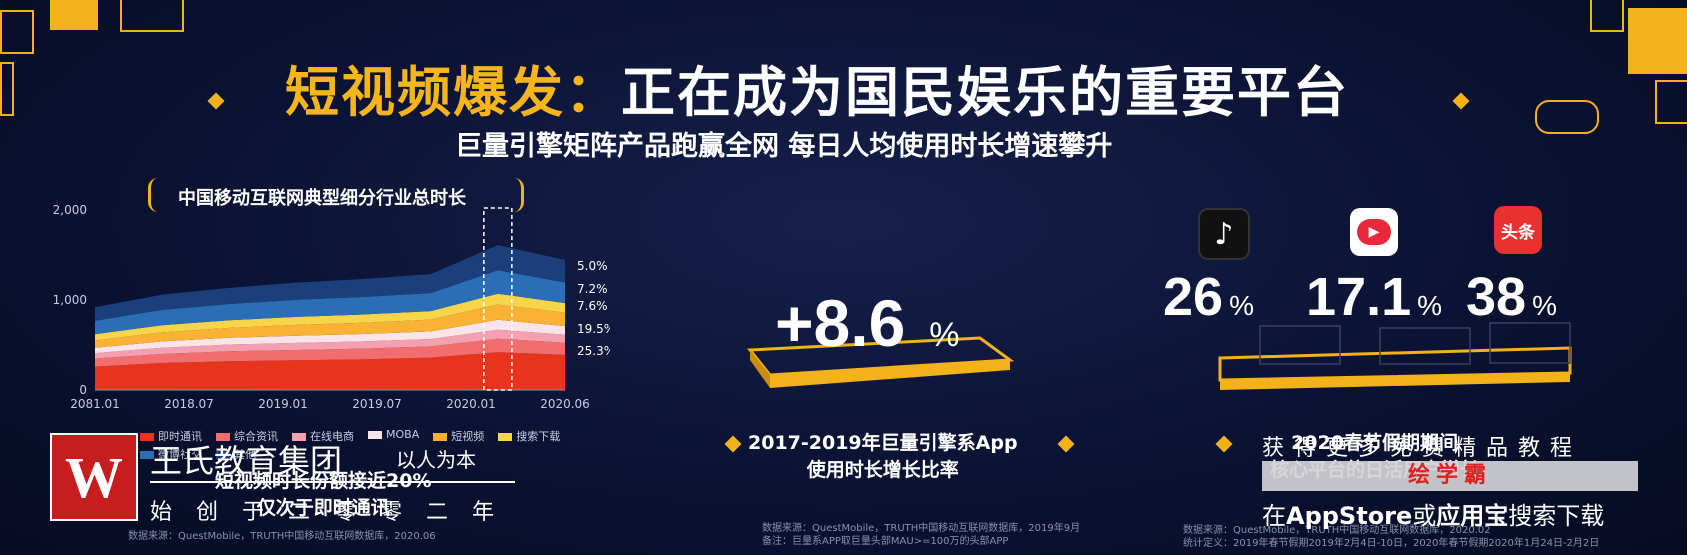 Image resolution: width=1687 pixels, height=555 pixels. Describe the element at coordinates (323, 508) in the screenshot. I see `chart-caption-line2: 仅次于即时通讯` at that location.